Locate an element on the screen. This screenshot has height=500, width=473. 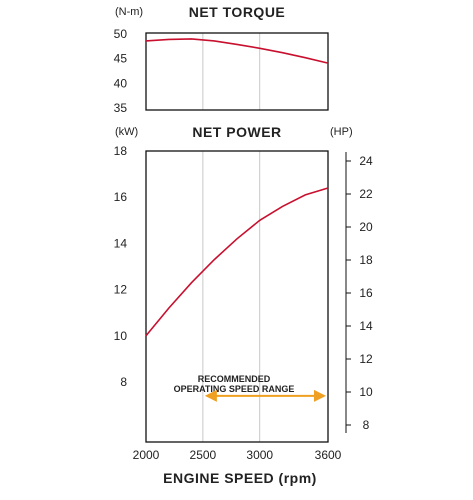
torque-y-ticks: 35 40 45 50 is located at coordinates (121, 71).